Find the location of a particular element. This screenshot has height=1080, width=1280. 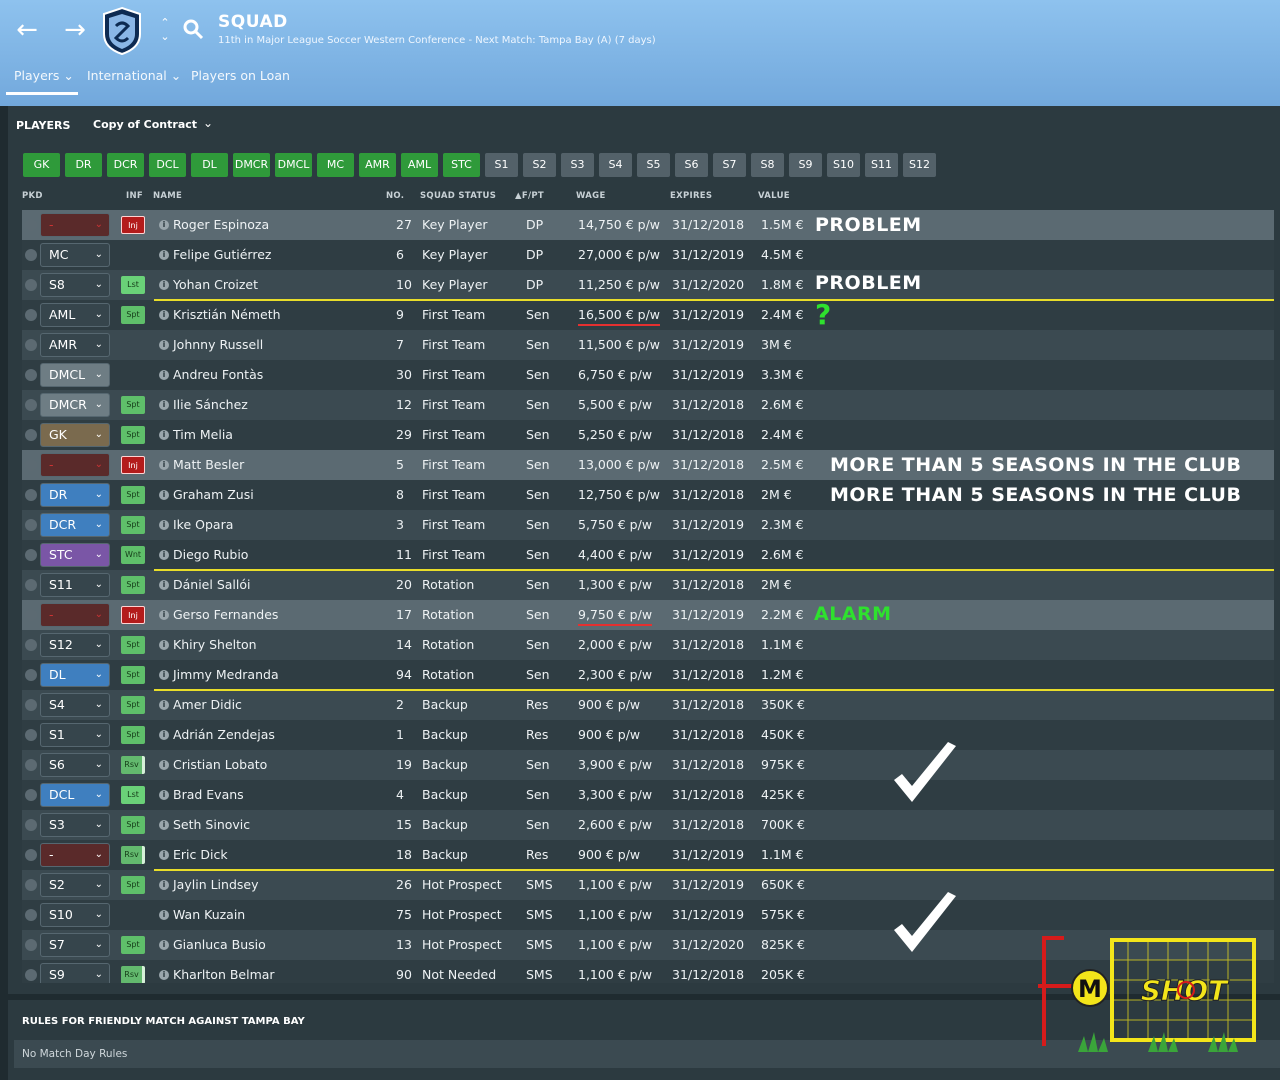

position-filter-gk: GK is located at coordinates (41, 165).